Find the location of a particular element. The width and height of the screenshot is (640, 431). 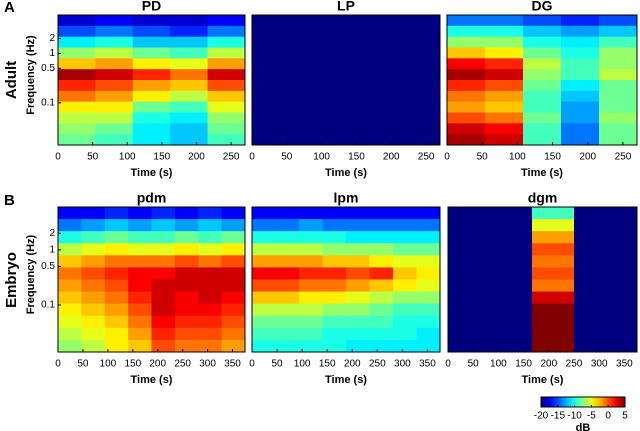

row-name: Embryo is located at coordinates (11, 280).